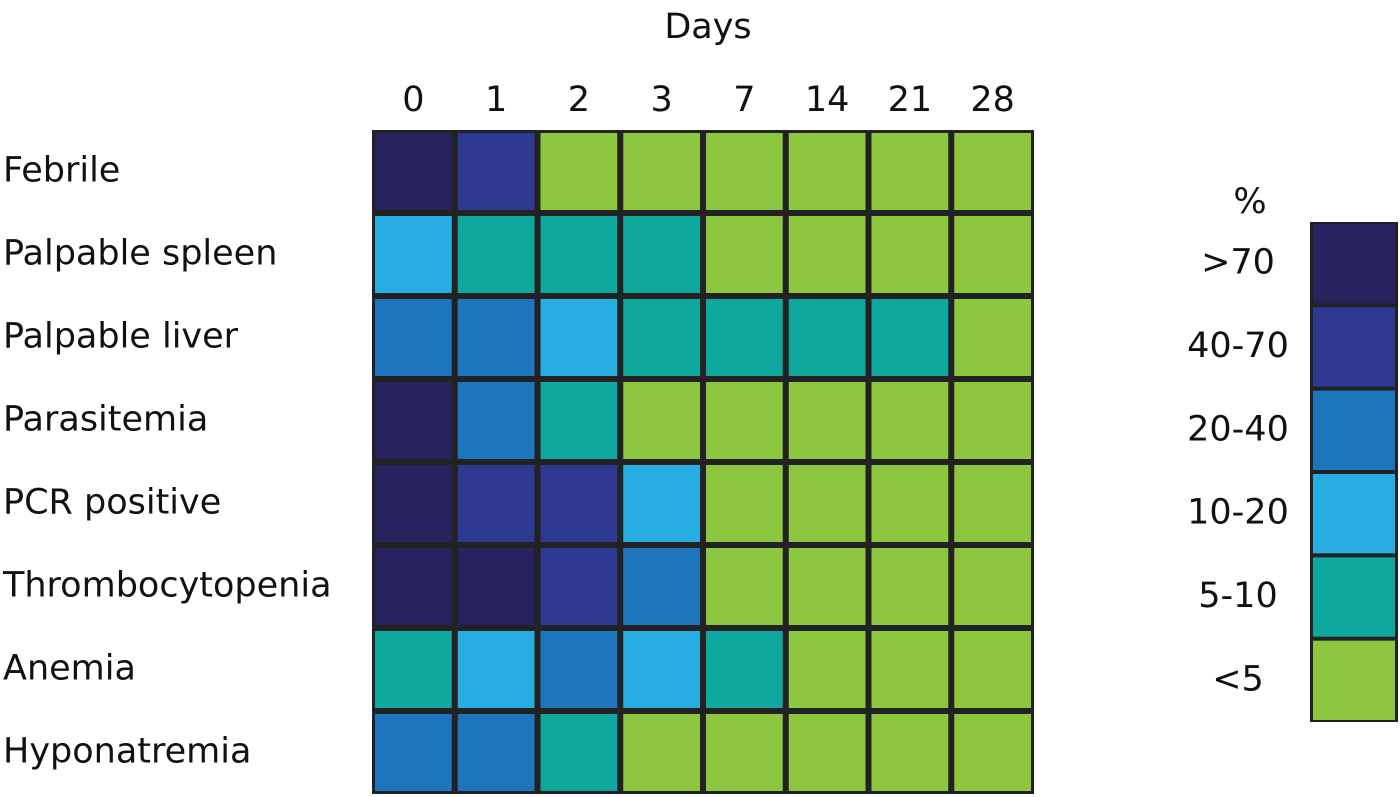  What do you see at coordinates (1238, 513) in the screenshot?
I see `legend-label: 10-20` at bounding box center [1238, 513].